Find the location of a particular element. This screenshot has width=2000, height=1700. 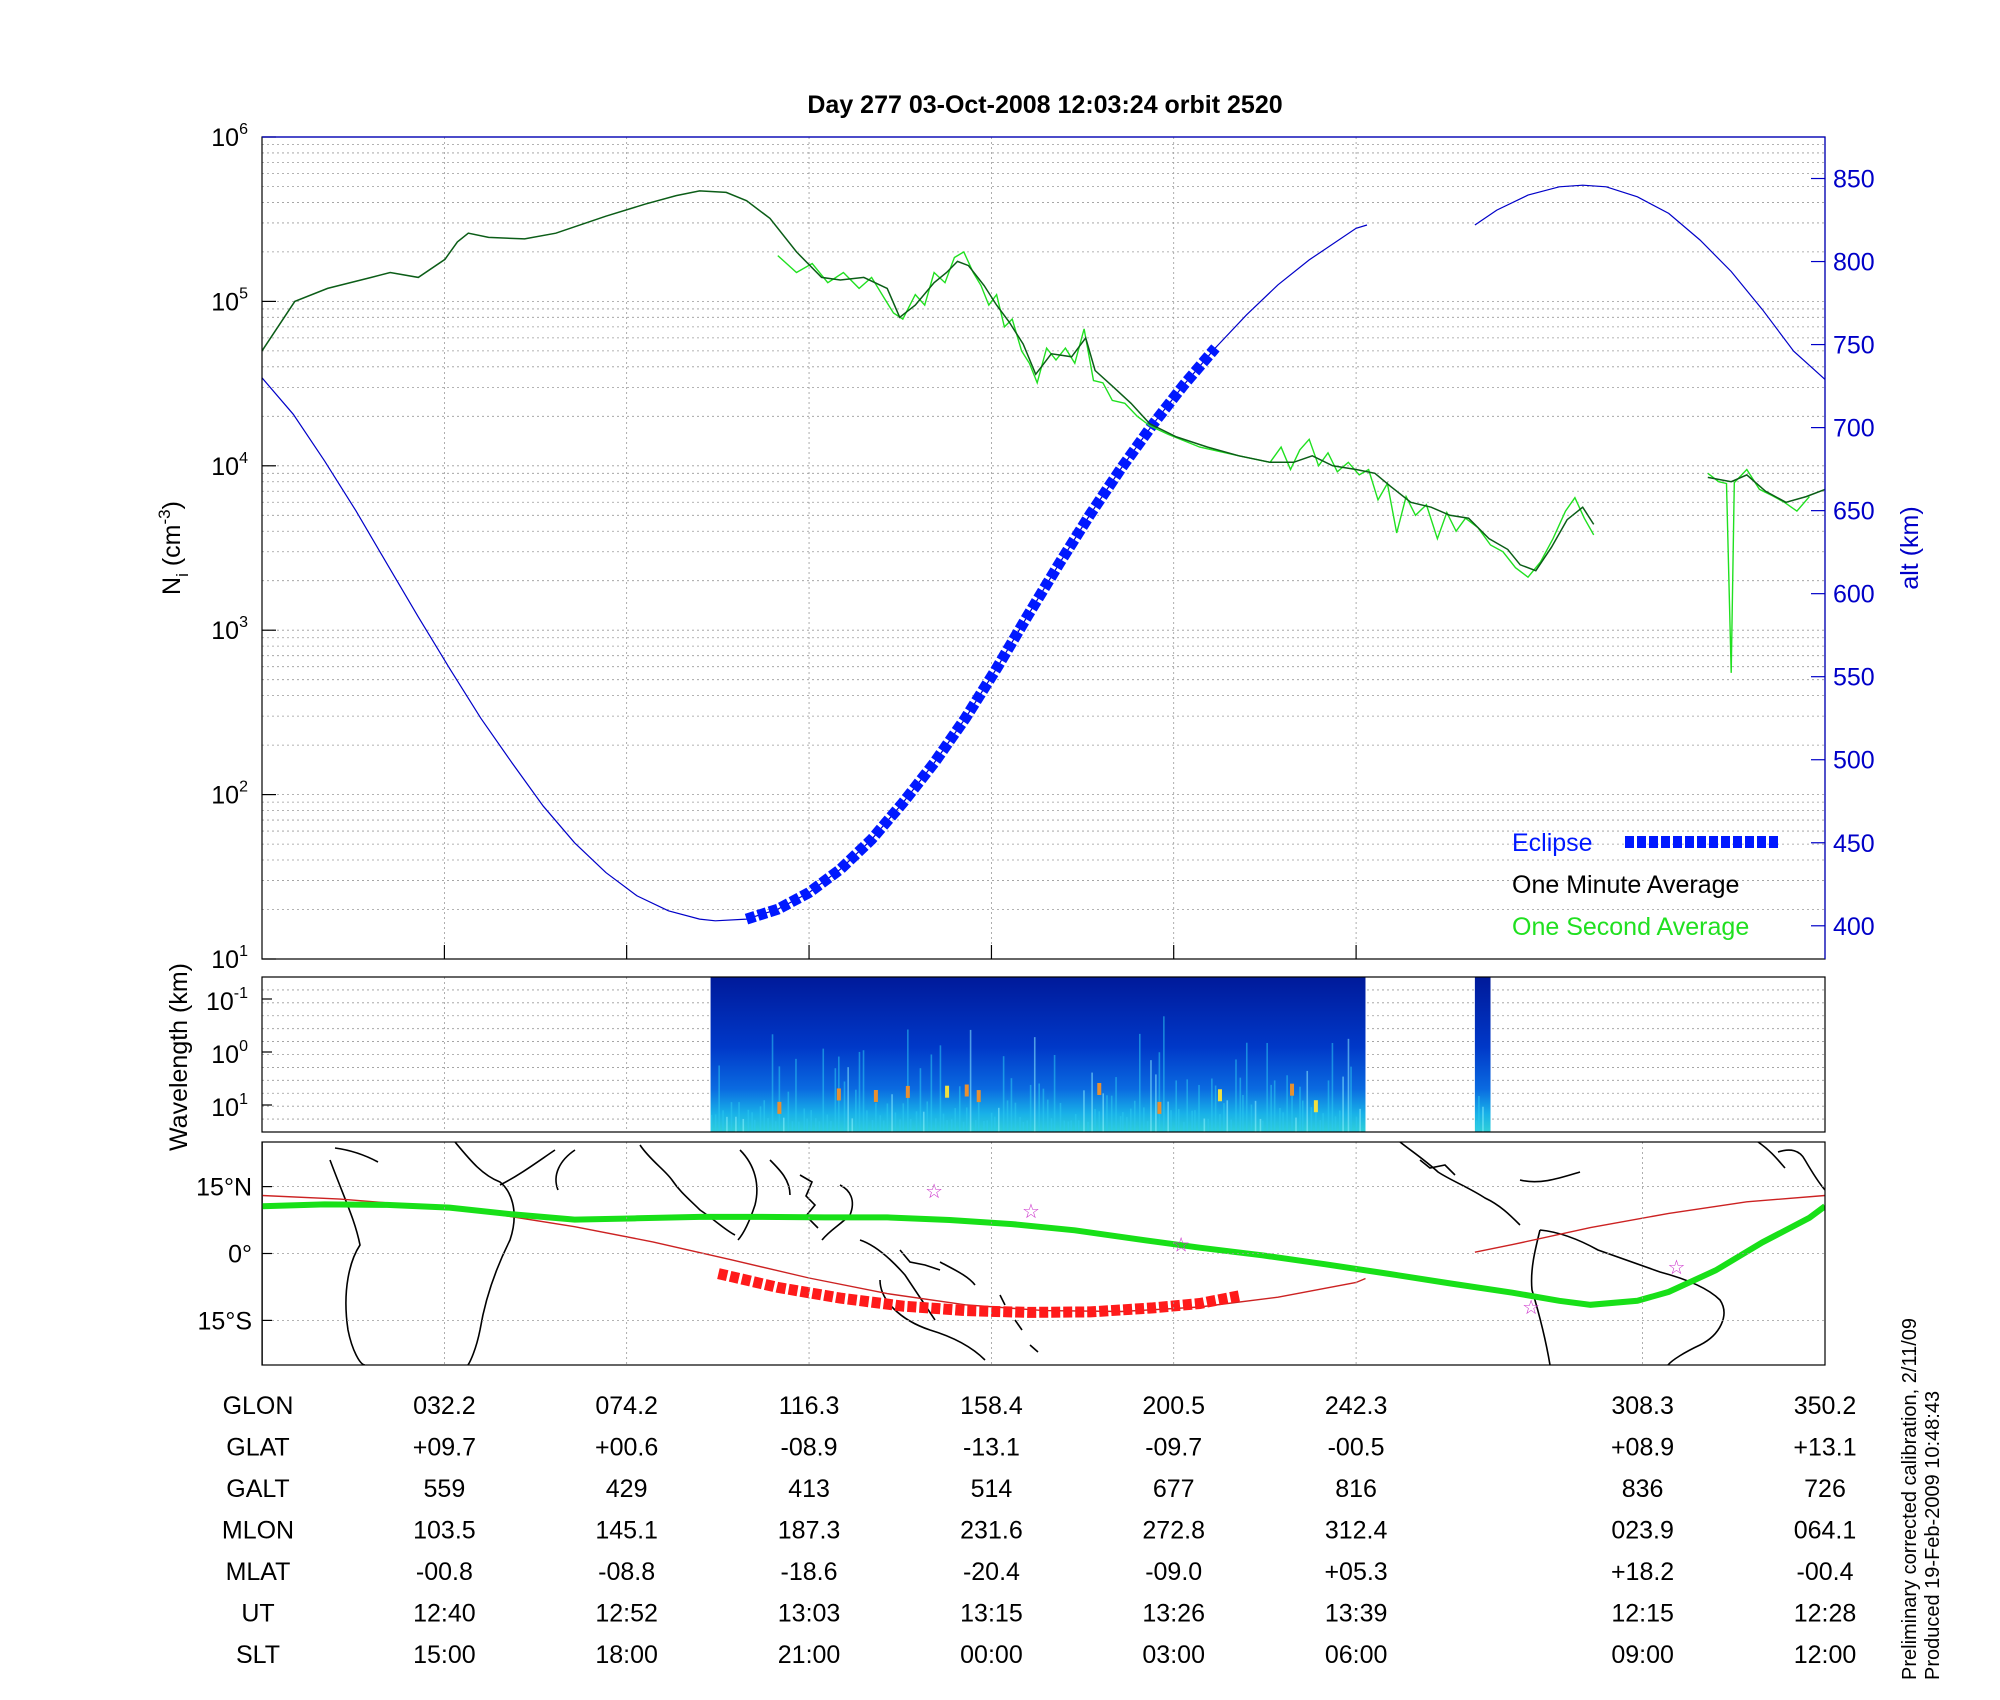

altitude-y-tick-label: 650 is located at coordinates (1854, 512).